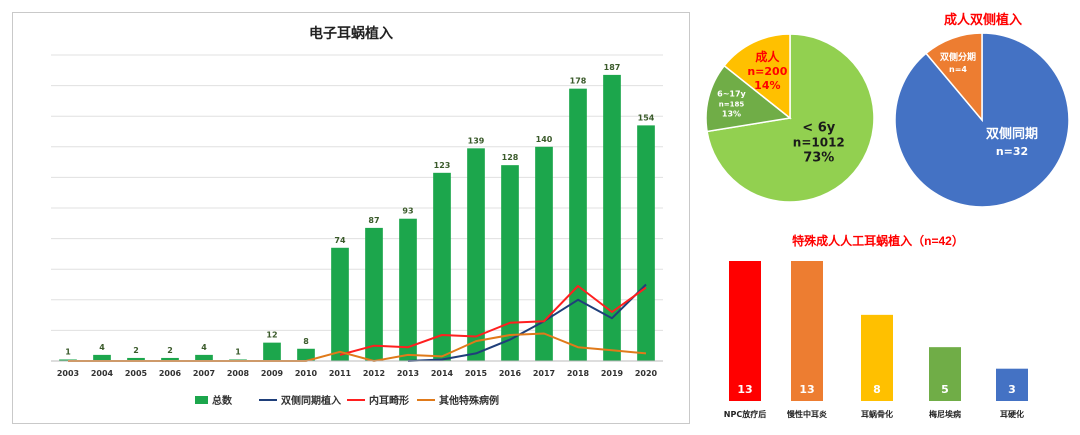 Image resolution: width=1080 pixels, height=435 pixels. I want to click on special-bar-value: 8, so click(877, 389).